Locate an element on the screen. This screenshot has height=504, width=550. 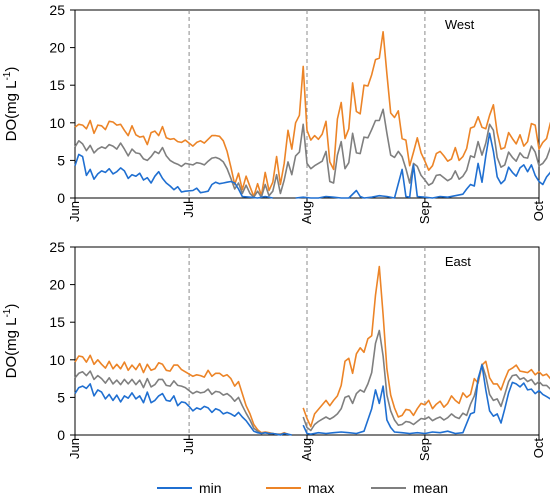
panel-title: East is located at coordinates (458, 261).